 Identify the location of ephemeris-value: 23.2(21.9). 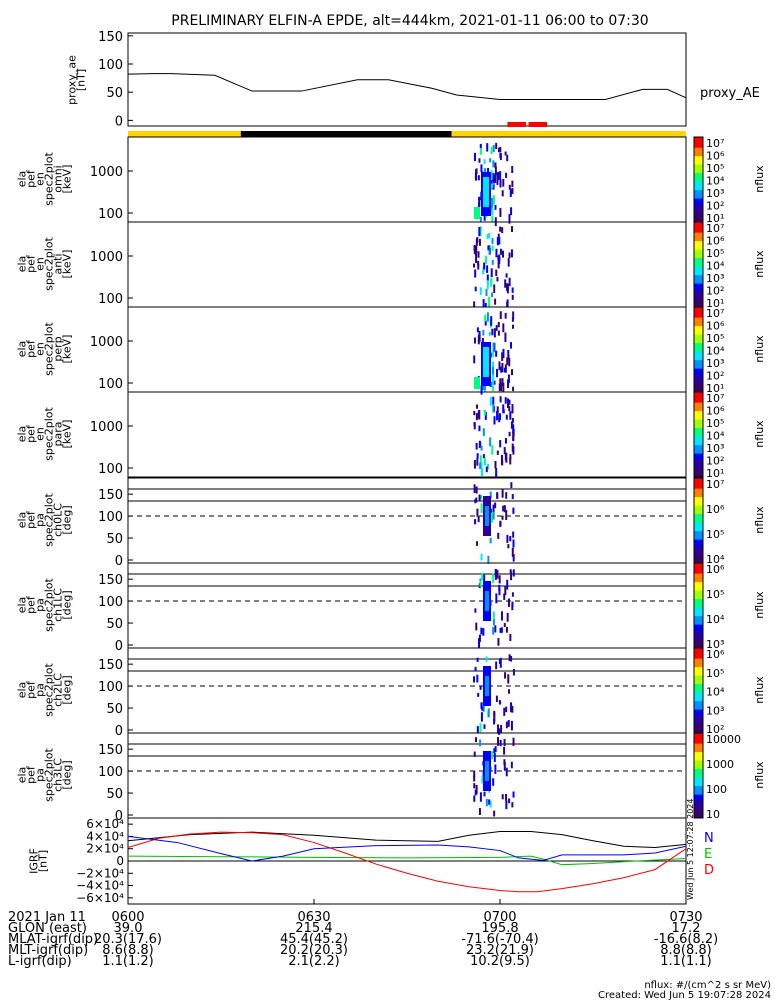
(500, 950).